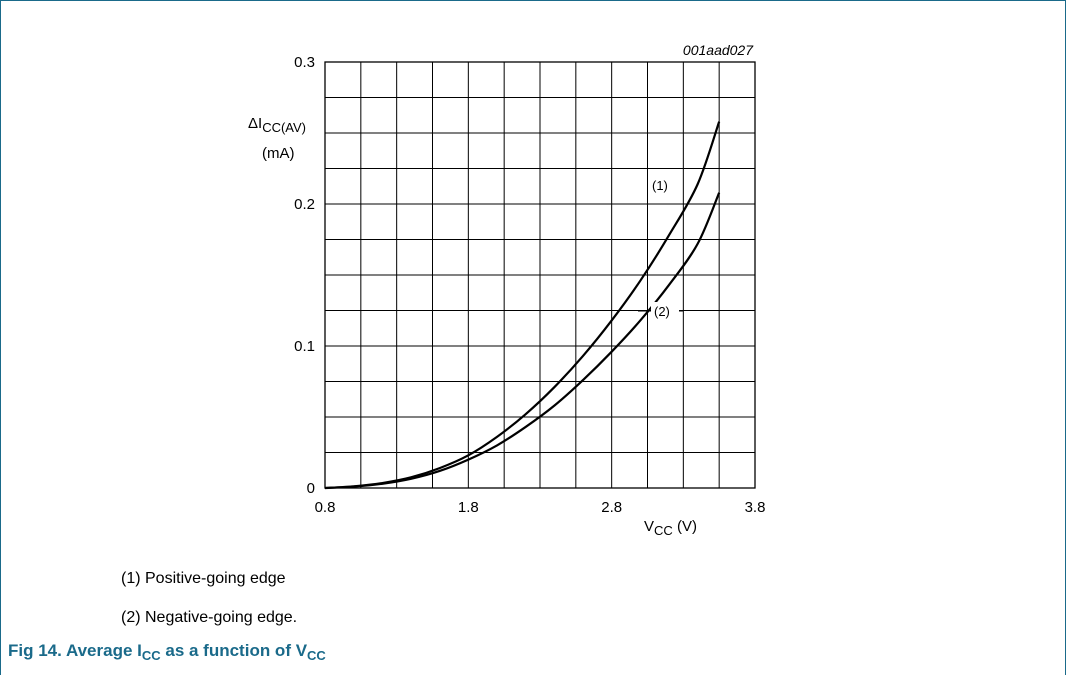 The image size is (1066, 675). I want to click on y-tick-label: 0.3, so click(304, 62).